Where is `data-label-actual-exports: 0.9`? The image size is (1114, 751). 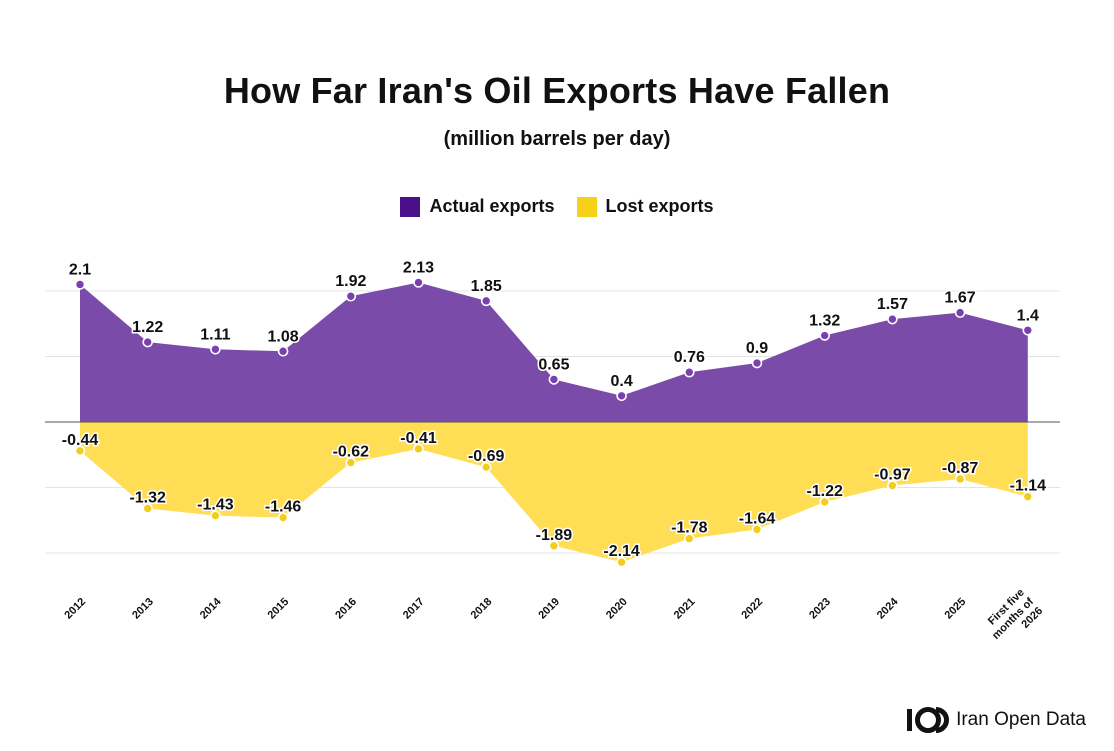
data-label-actual-exports: 0.9 is located at coordinates (757, 348).